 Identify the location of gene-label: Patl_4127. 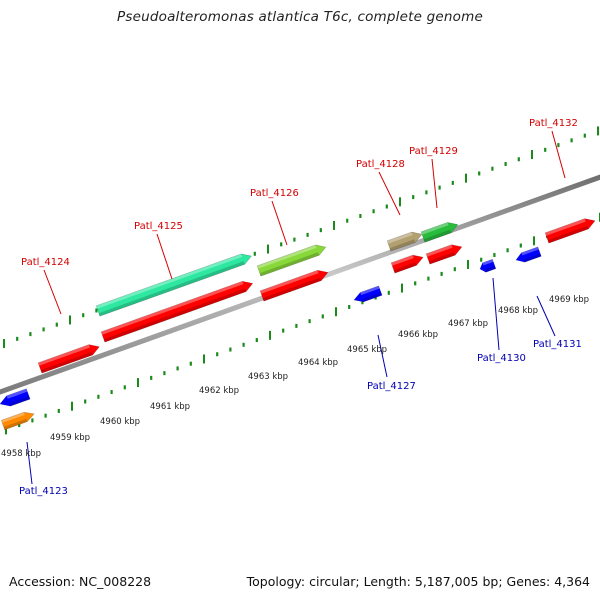
(391, 386).